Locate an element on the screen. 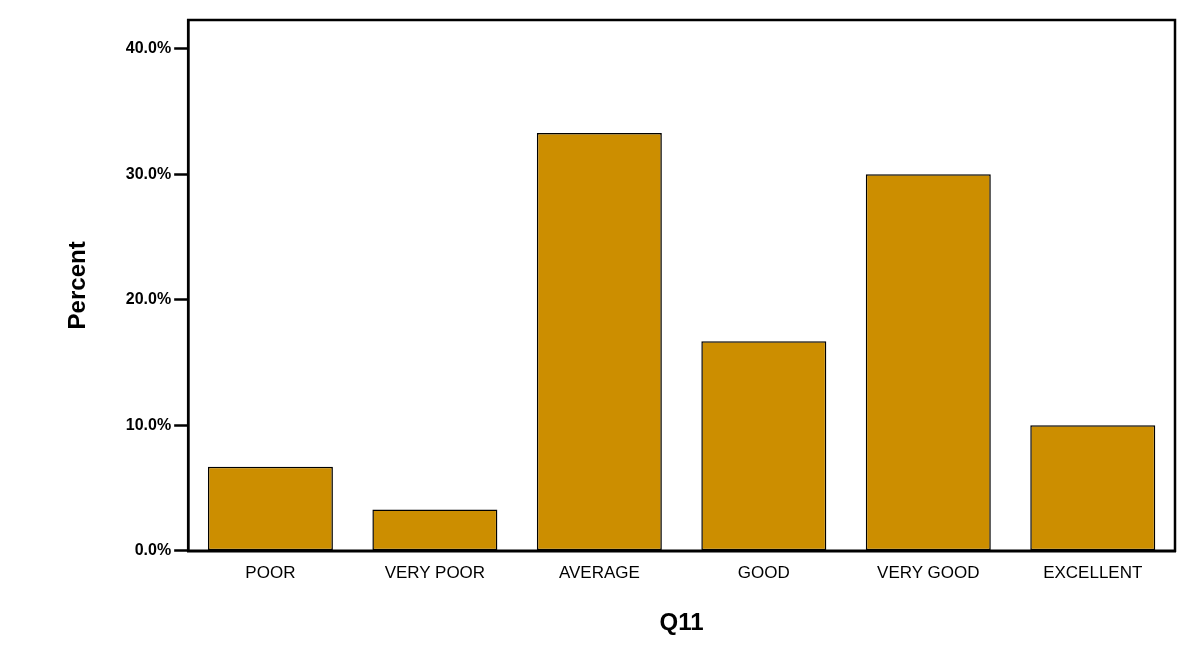  x-tick-label: EXCELLENT is located at coordinates (1093, 572).